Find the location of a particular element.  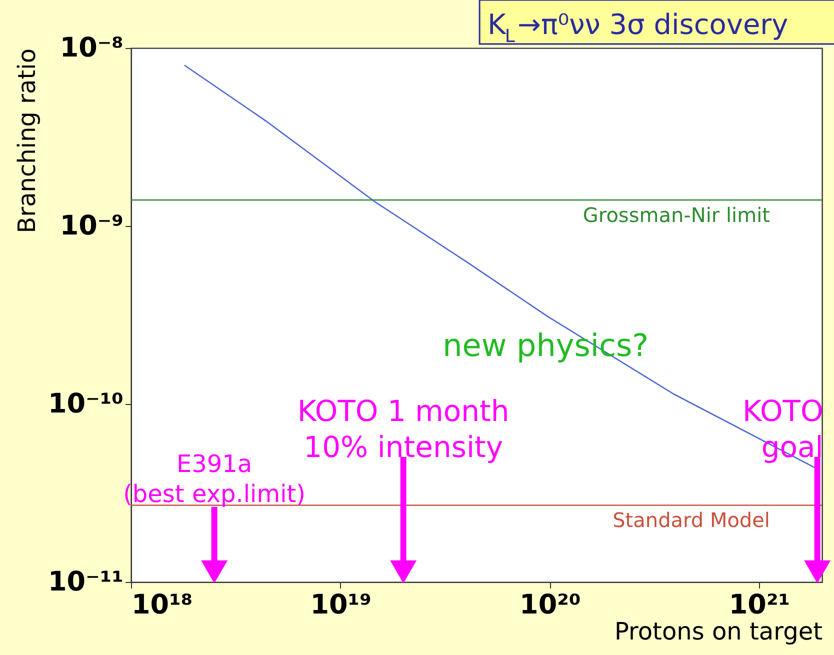

ref-line-label: Grossman-Nir limit is located at coordinates (676, 214).